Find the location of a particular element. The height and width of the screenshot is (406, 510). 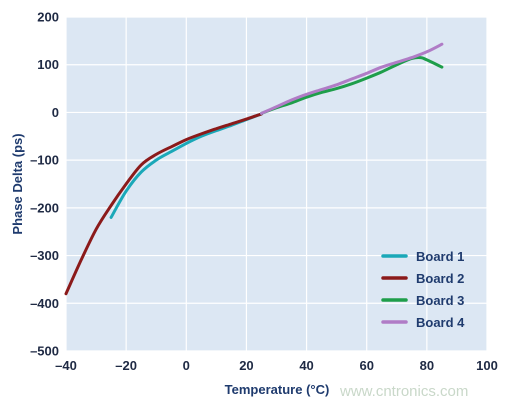

y-axis-title: Phase Delta (ps) is located at coordinates (17, 183).